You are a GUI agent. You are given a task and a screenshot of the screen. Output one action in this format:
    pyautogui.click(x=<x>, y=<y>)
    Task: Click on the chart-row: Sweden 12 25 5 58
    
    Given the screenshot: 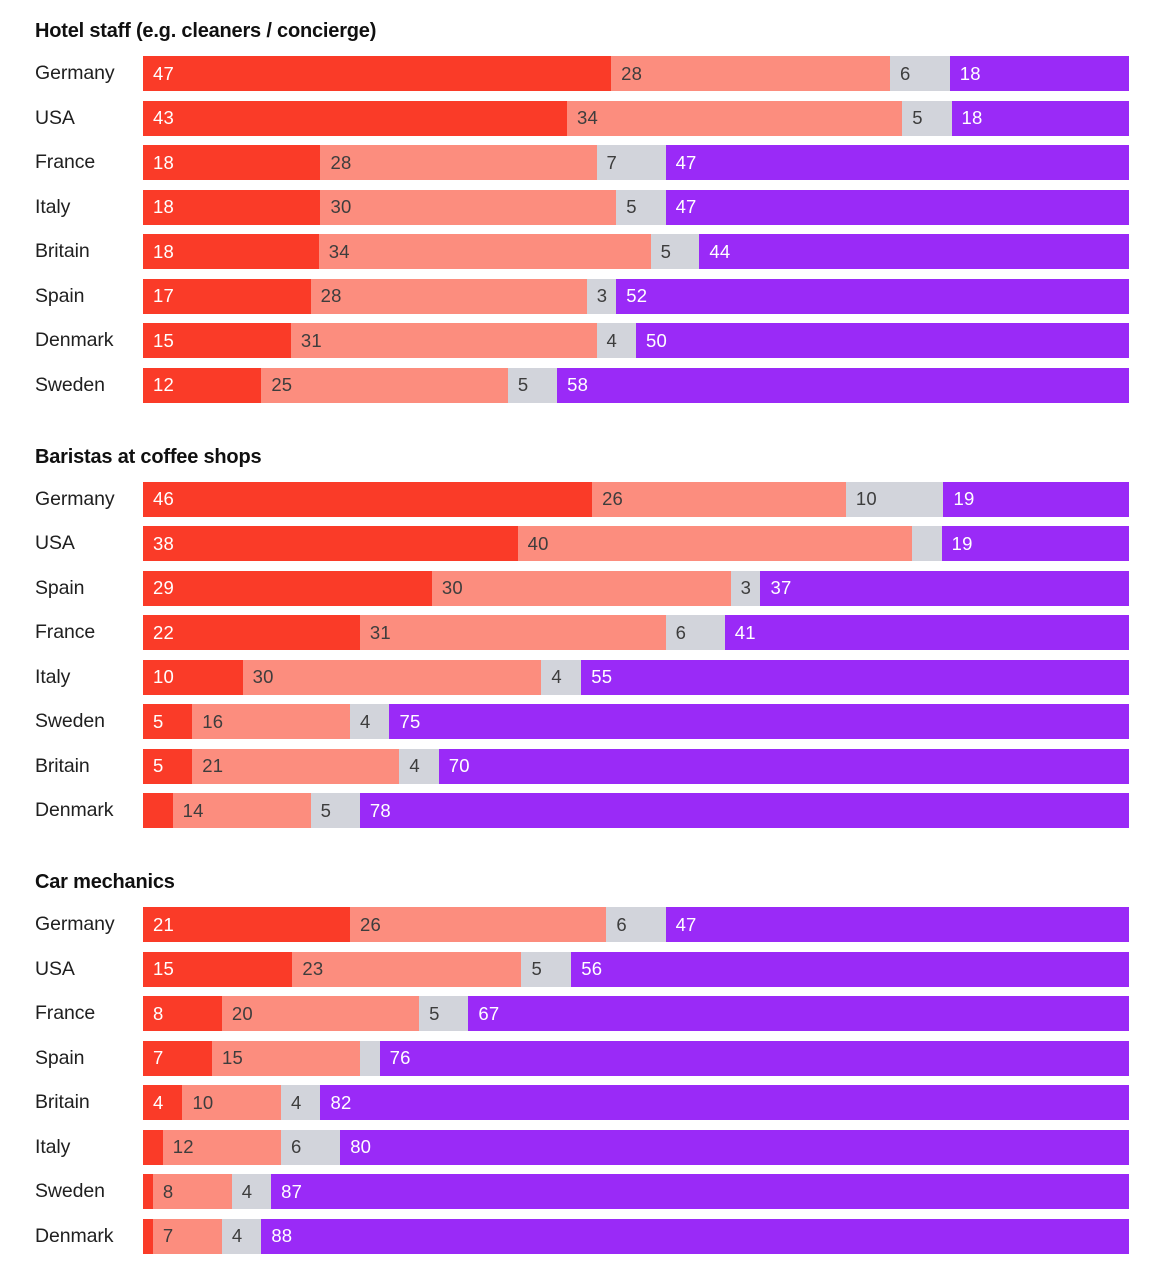 What is the action you would take?
    pyautogui.click(x=582, y=385)
    